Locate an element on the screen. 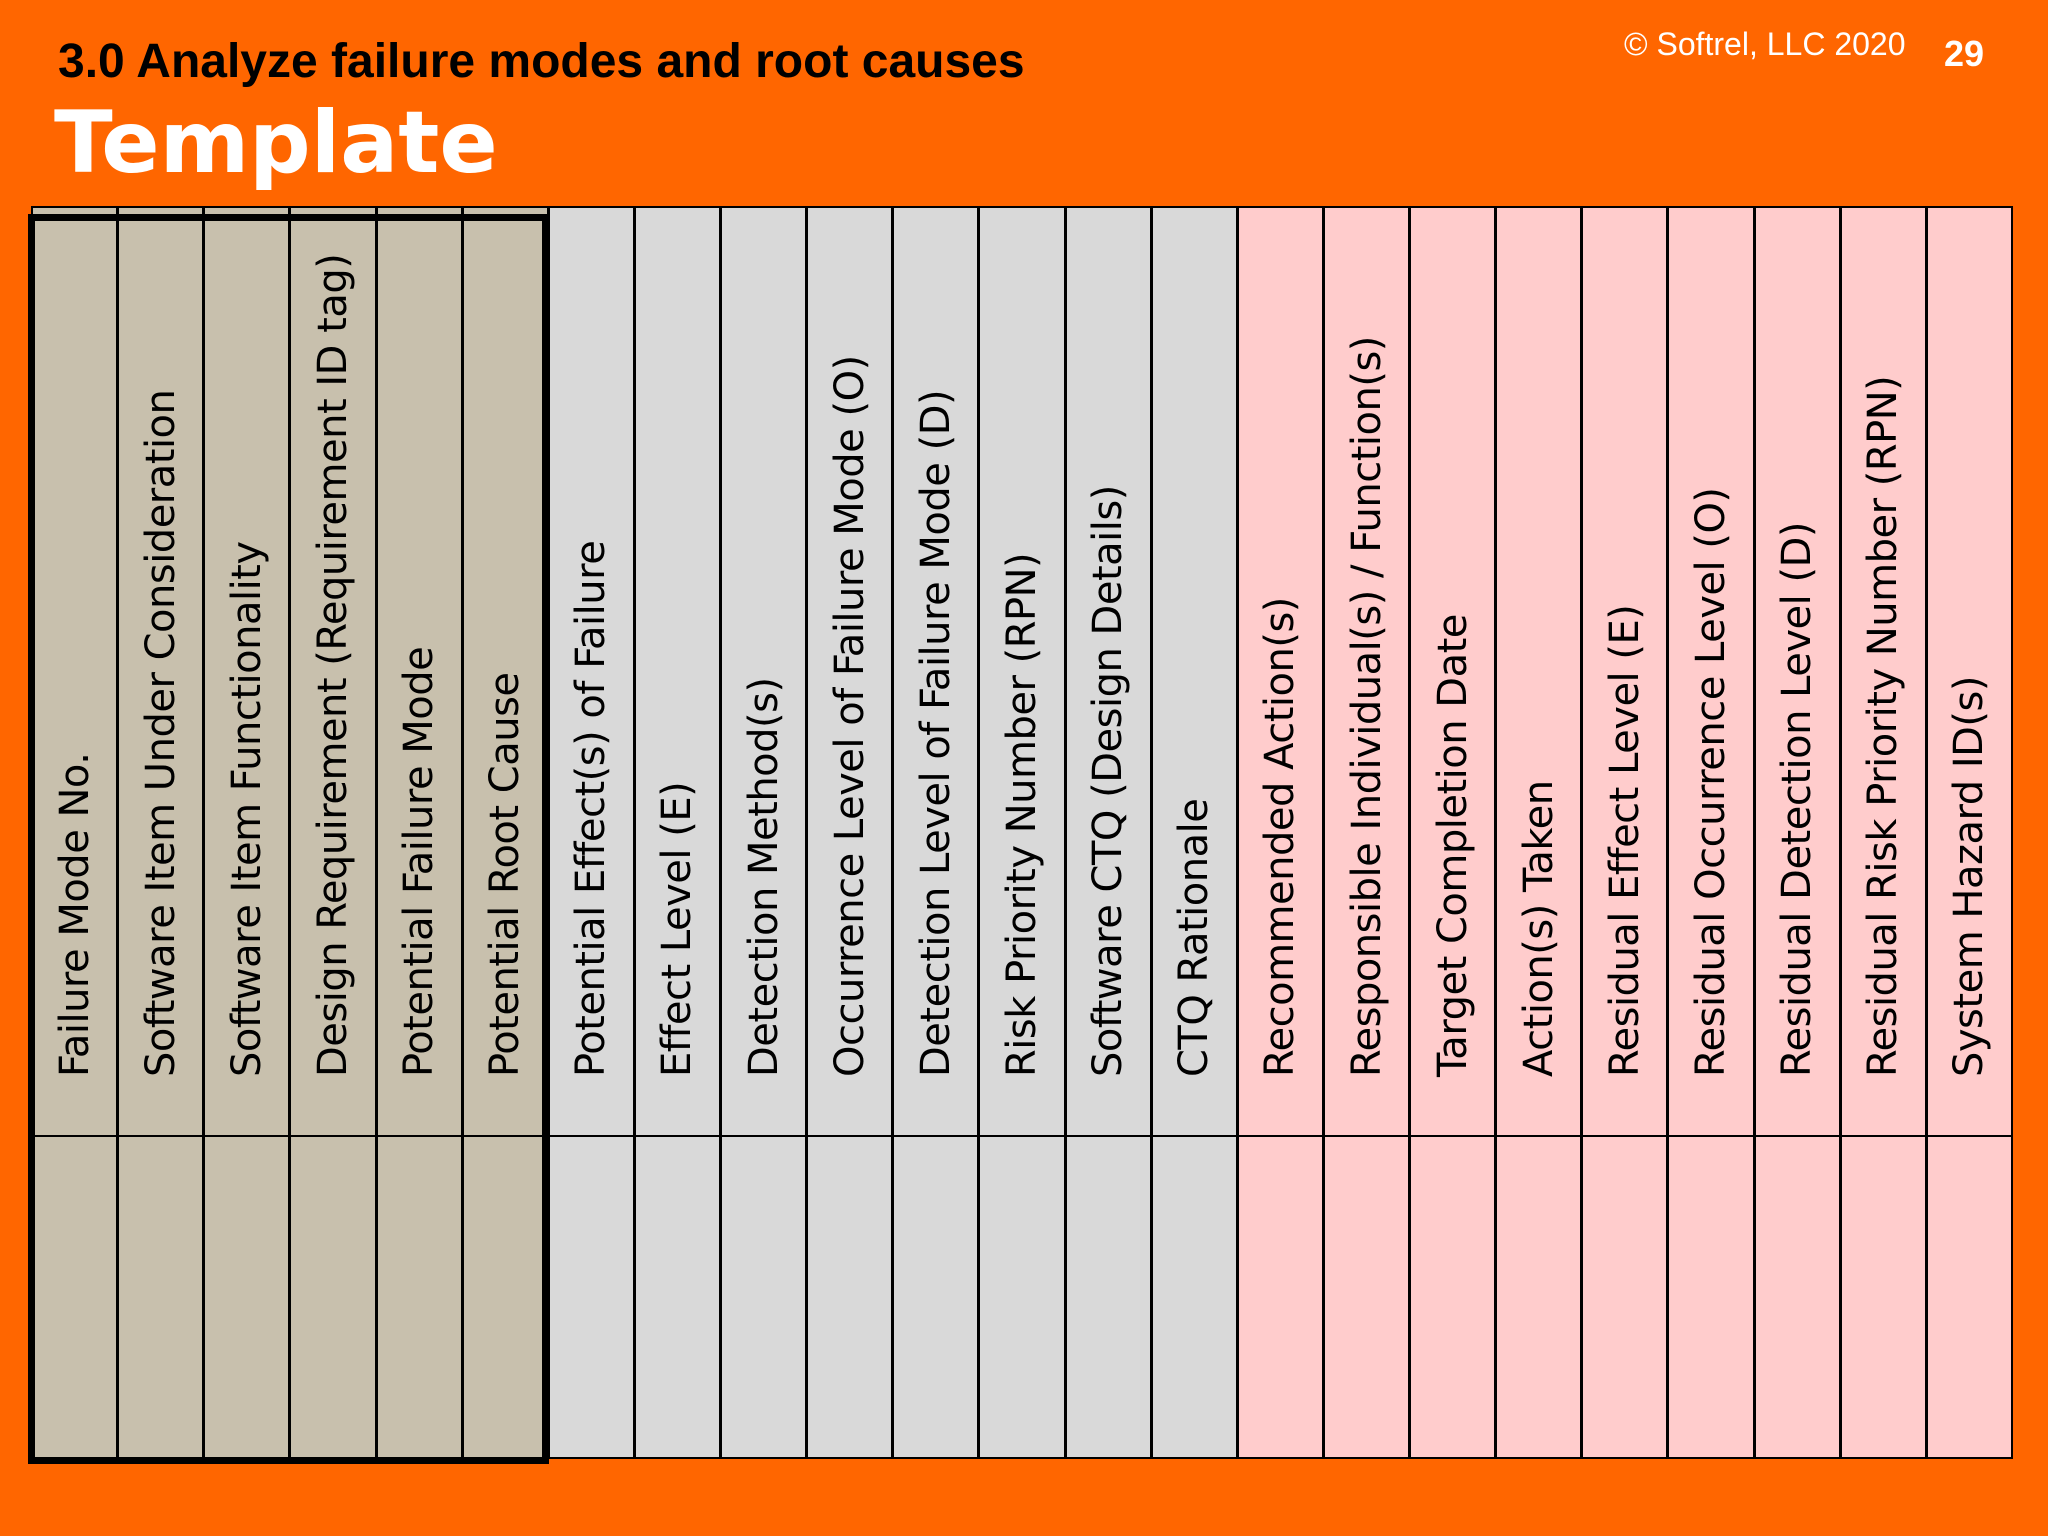 The width and height of the screenshot is (2048, 1536). column-header-label: Potential Failure Mode is located at coordinates (419, 861).